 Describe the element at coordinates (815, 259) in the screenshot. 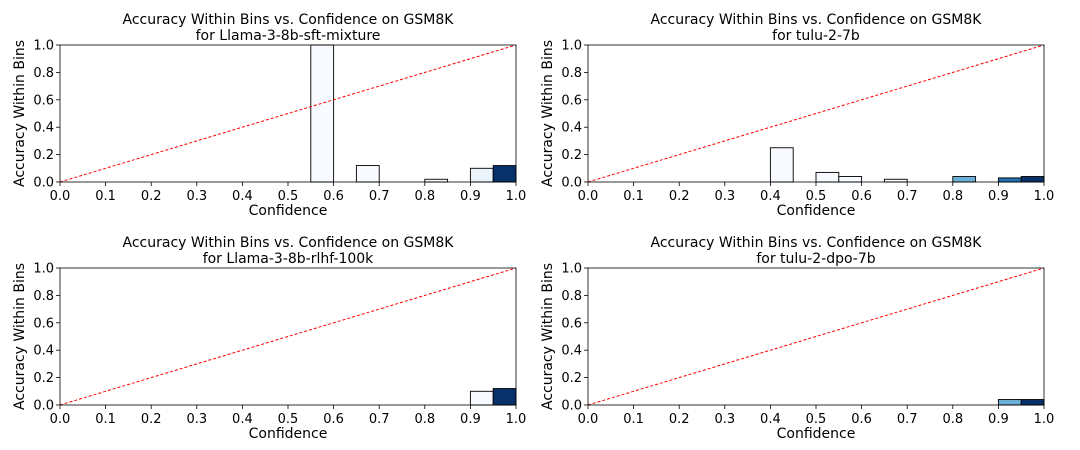

I see `chart-subtitle: for tulu-2-dpo-7b` at that location.